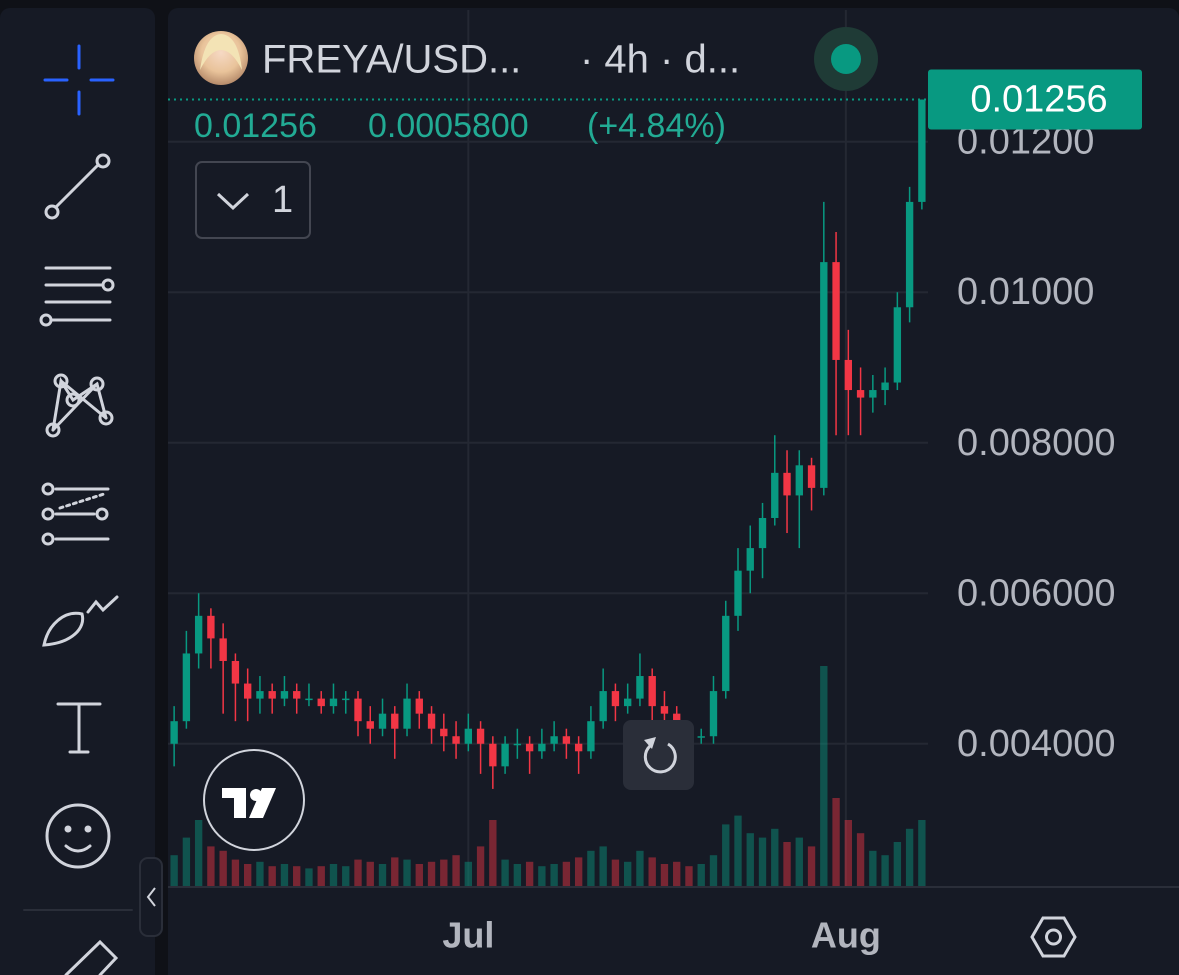 The height and width of the screenshot is (975, 1179). I want to click on pattern-tool, so click(79, 405).